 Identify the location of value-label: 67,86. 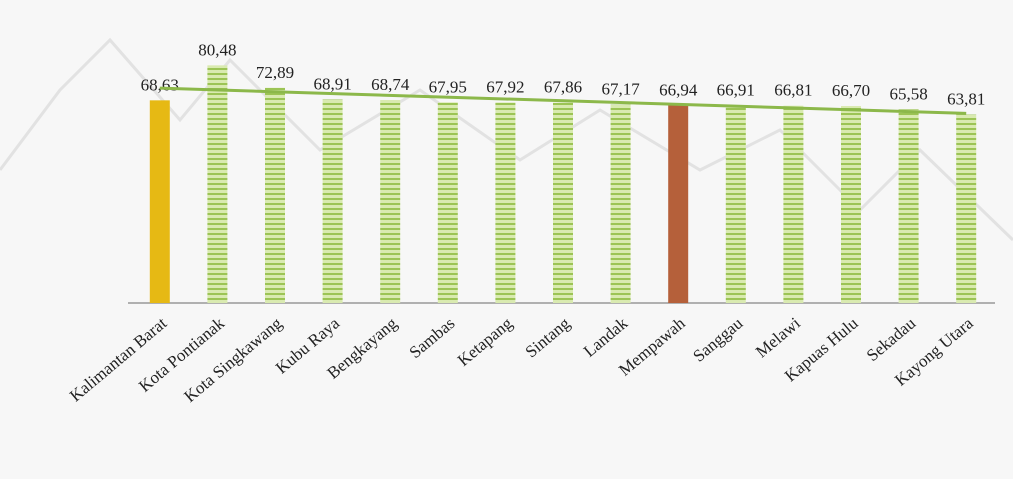
(563, 87).